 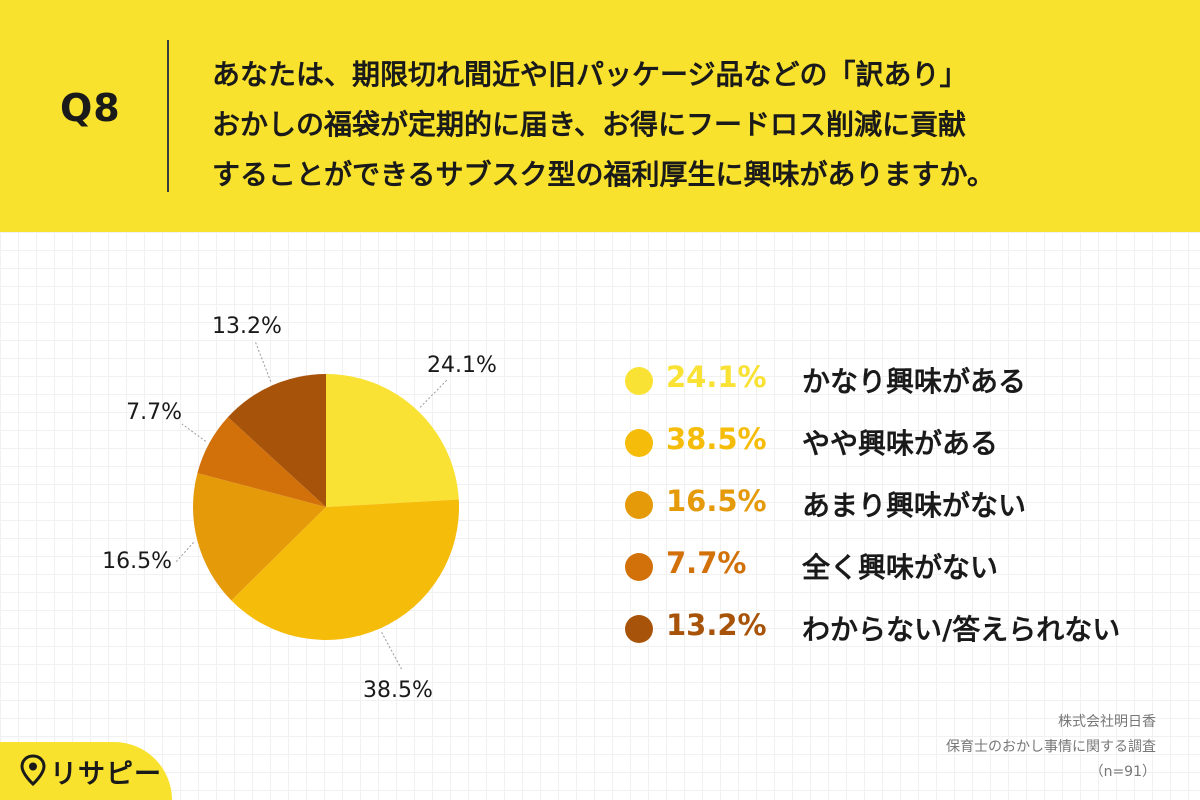 I want to click on legend-item: 24.1% かなり興味がある, so click(x=900, y=383).